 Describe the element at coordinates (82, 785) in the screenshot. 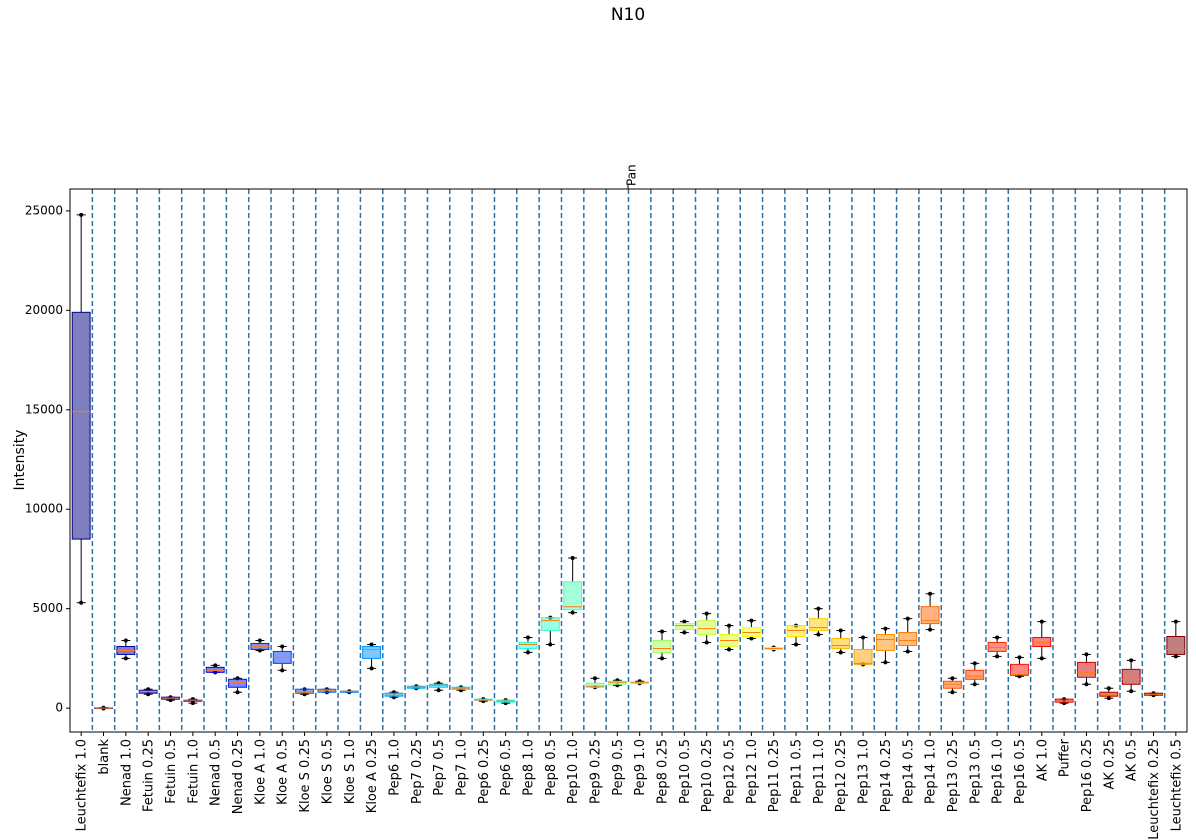

I see `x-tick-label: Leuchtefix 1.0` at that location.